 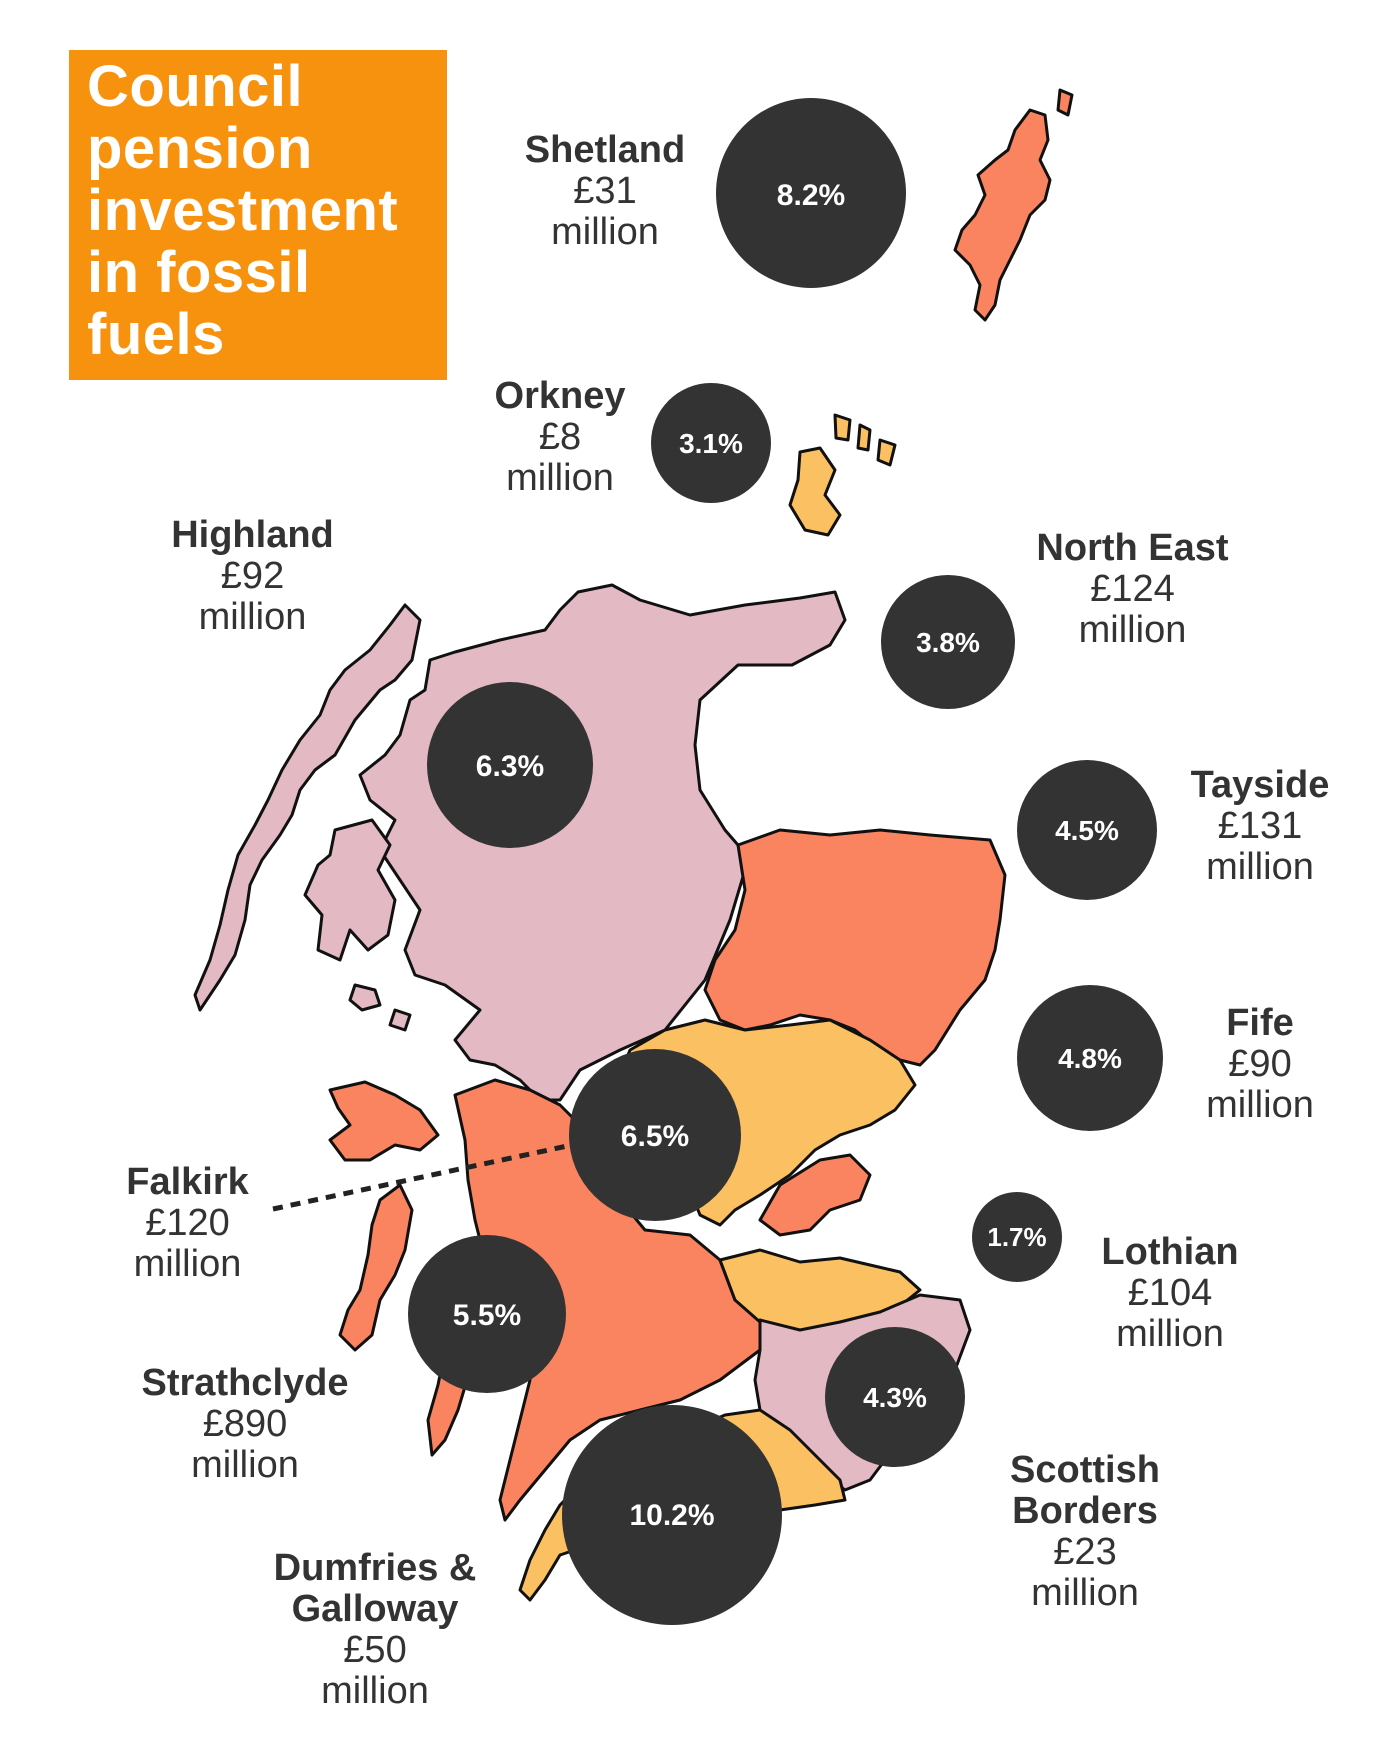 I want to click on islay-jura, so click(x=376, y=1267).